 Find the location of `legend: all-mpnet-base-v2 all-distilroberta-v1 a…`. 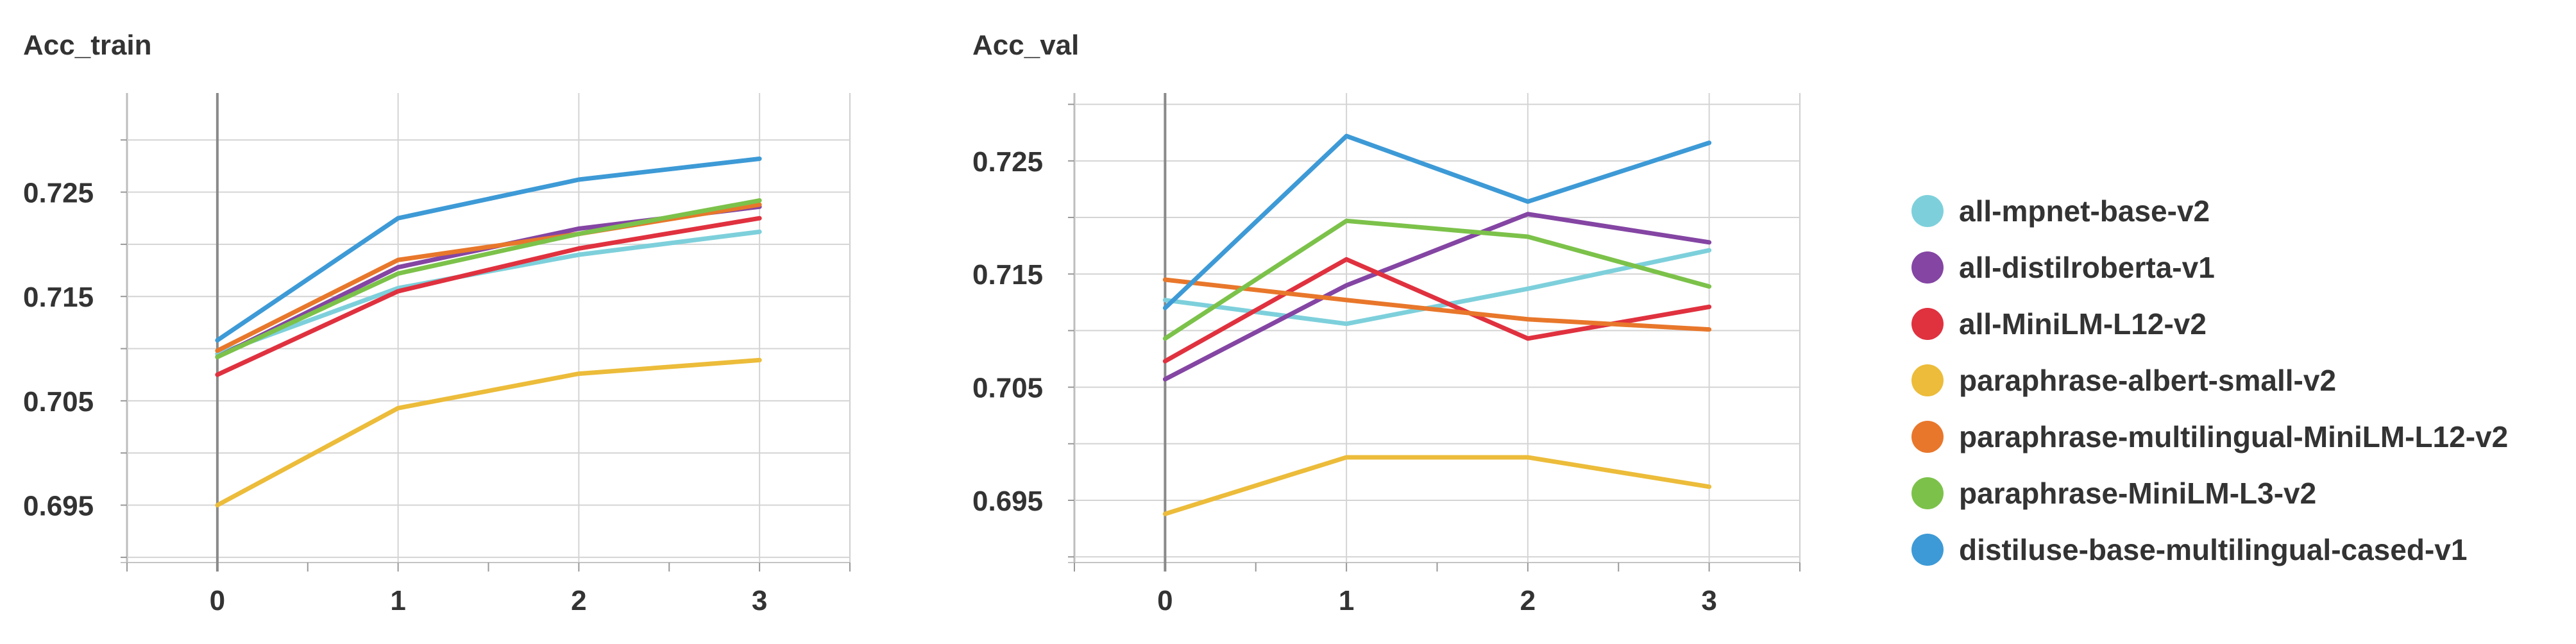

legend: all-mpnet-base-v2 all-distilroberta-v1 a… is located at coordinates (2209, 380).